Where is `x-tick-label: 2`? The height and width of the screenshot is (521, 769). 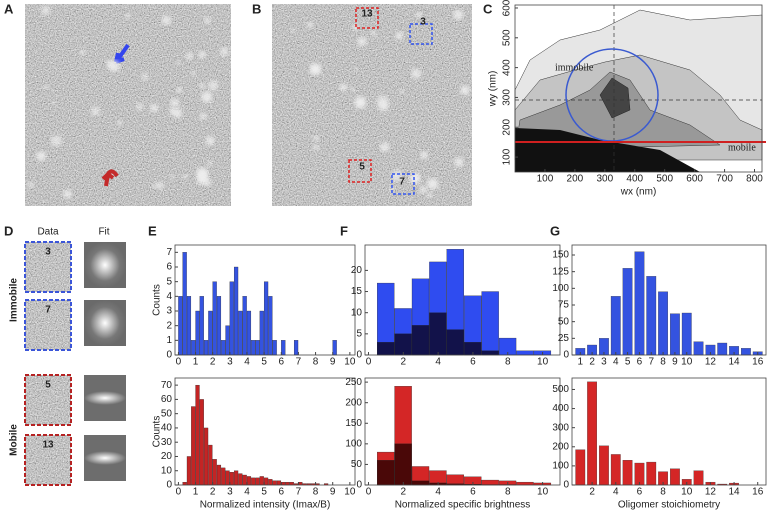
x-tick-label: 2 is located at coordinates (213, 362).